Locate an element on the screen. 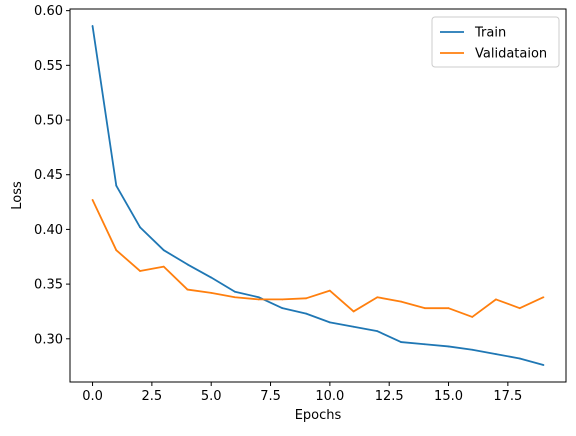 The width and height of the screenshot is (576, 436). legend-label-validation: Validataion is located at coordinates (511, 54).